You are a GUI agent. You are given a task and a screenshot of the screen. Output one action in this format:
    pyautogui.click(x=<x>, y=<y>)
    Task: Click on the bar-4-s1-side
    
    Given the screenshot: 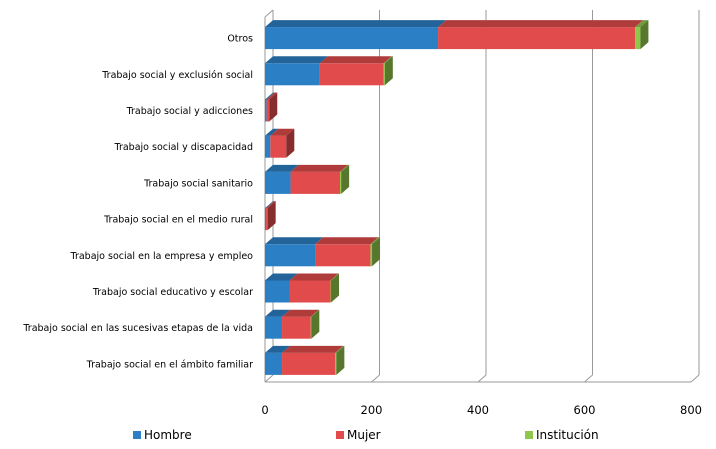 What is the action you would take?
    pyautogui.click(x=271, y=216)
    